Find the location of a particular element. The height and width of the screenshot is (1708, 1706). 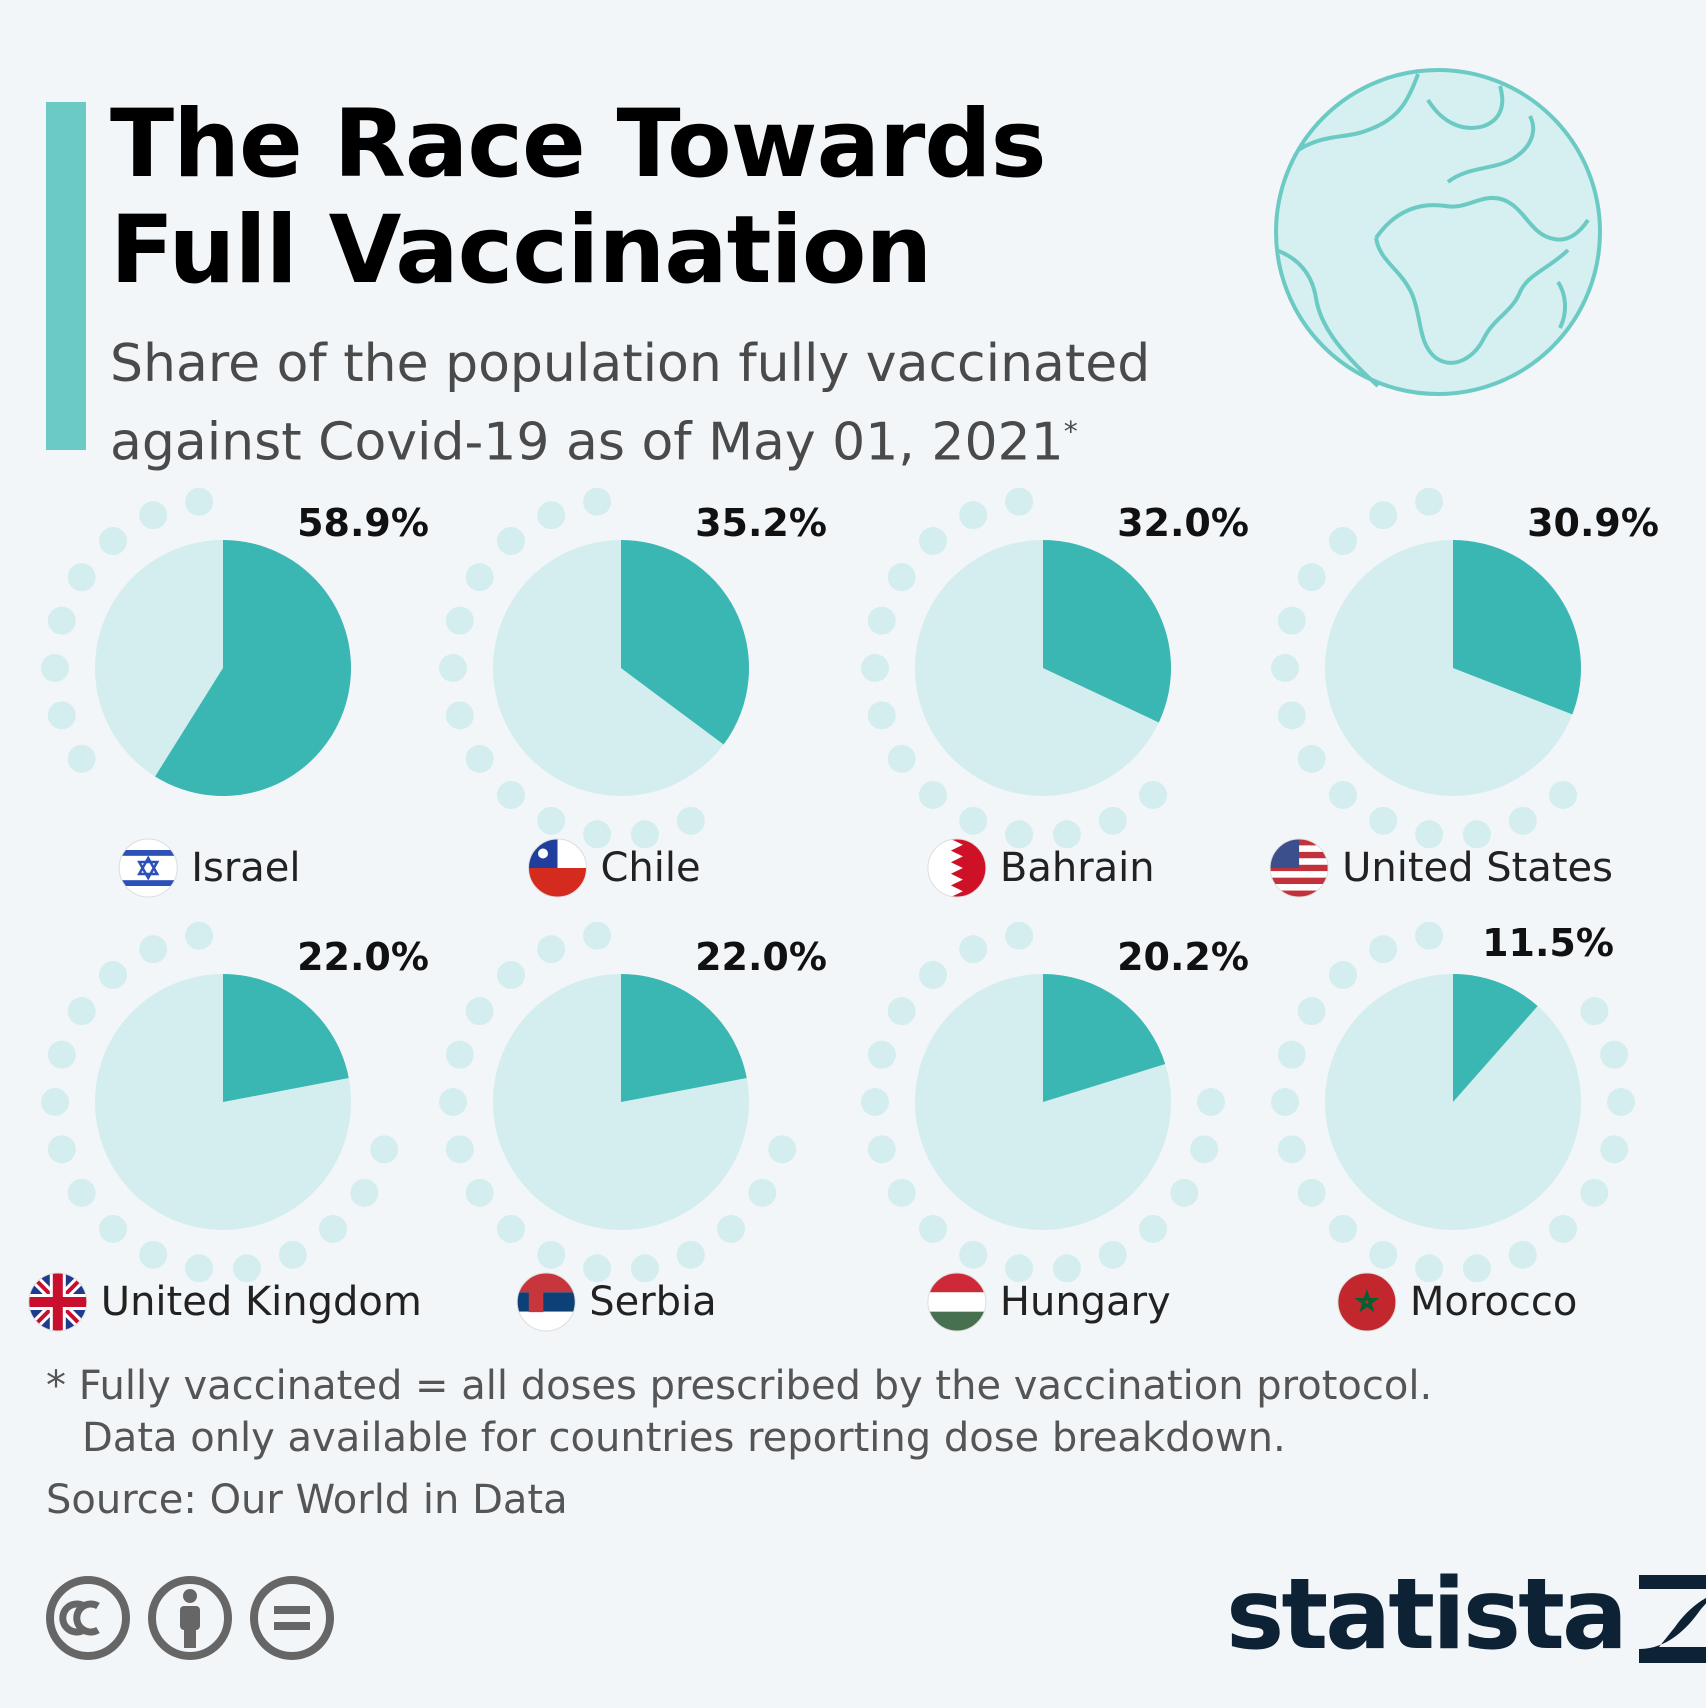

subtitle-footnote-marker: * is located at coordinates (1070, 431).